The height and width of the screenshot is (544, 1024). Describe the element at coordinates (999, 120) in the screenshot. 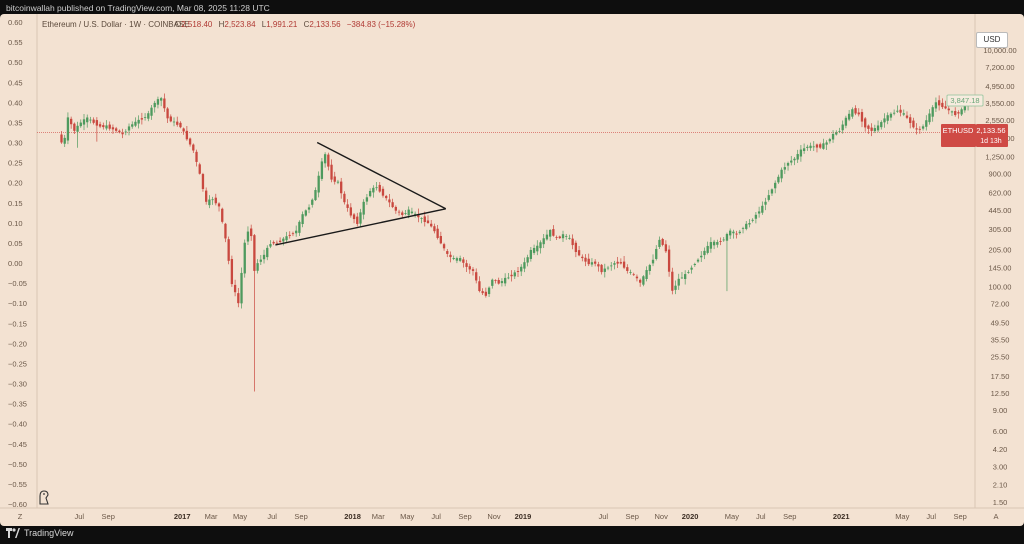

I see `right-tick-label: 2,550.00` at that location.